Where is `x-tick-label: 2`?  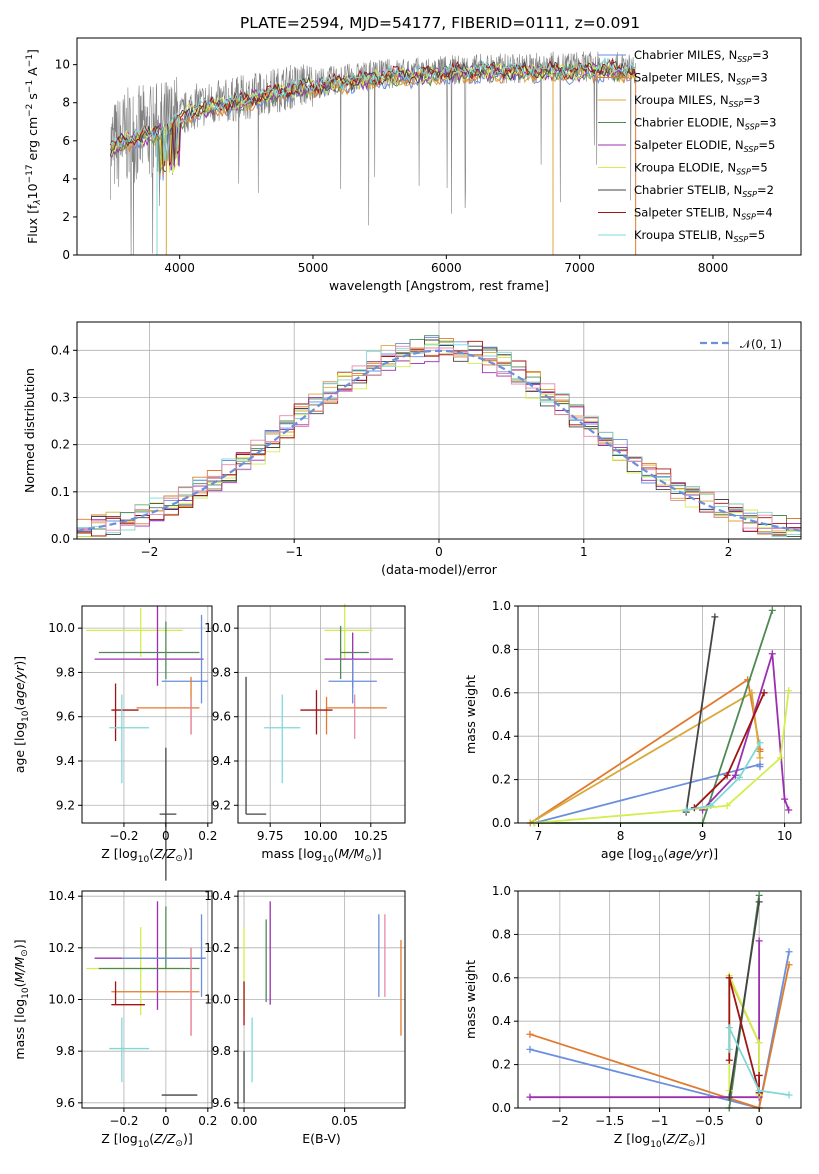
x-tick-label: 2 is located at coordinates (729, 552).